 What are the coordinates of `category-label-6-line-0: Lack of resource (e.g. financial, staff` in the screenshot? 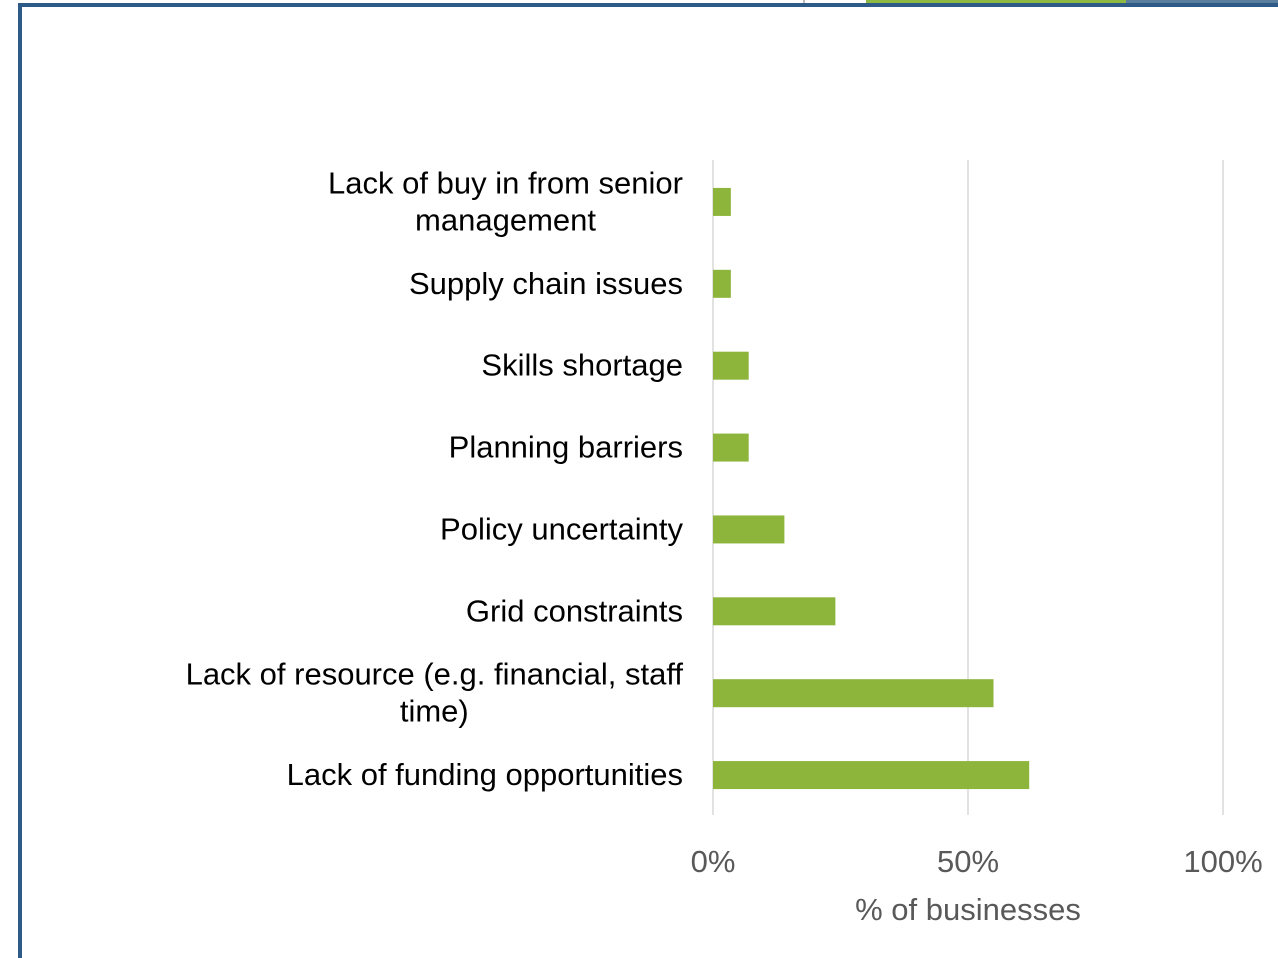 It's located at (435, 674).